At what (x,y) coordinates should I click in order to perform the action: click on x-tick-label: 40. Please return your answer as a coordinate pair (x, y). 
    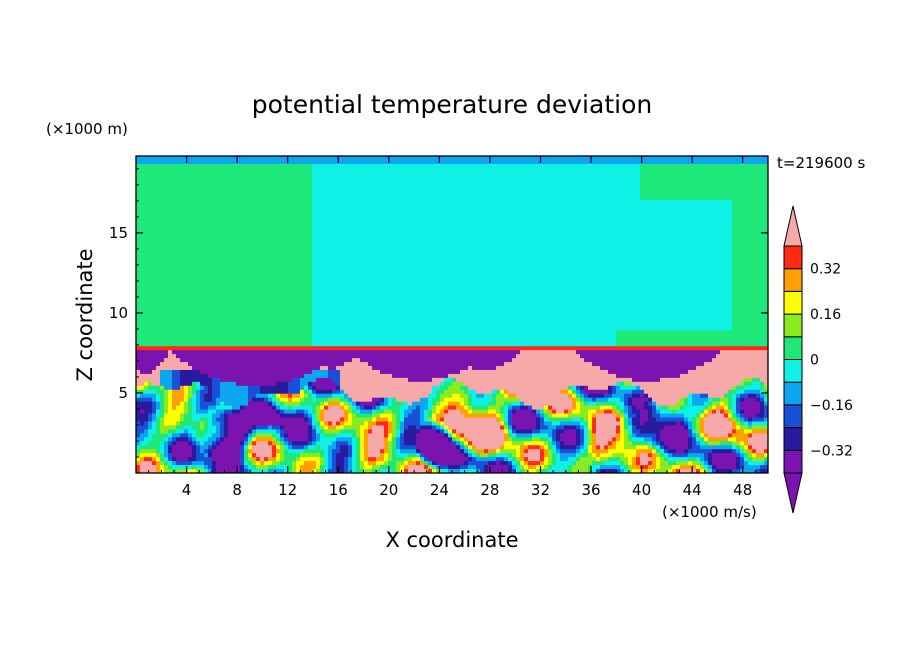
    Looking at the image, I should click on (641, 490).